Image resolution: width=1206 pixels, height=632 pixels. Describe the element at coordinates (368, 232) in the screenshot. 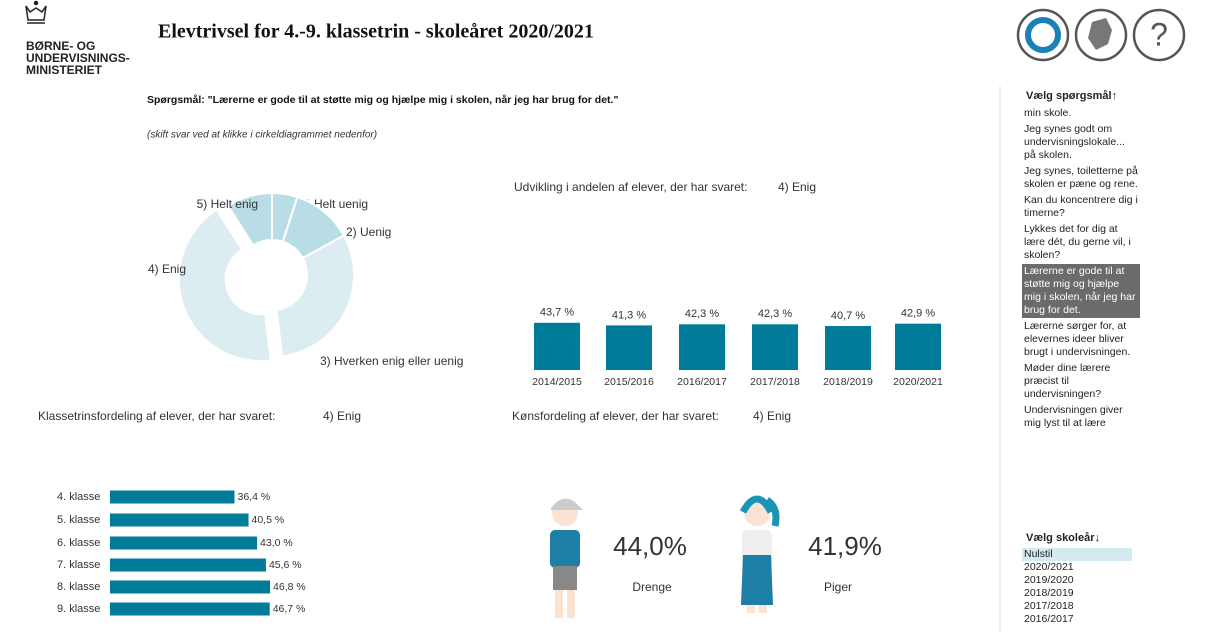

I see `slice-label: 2) Uenig` at that location.